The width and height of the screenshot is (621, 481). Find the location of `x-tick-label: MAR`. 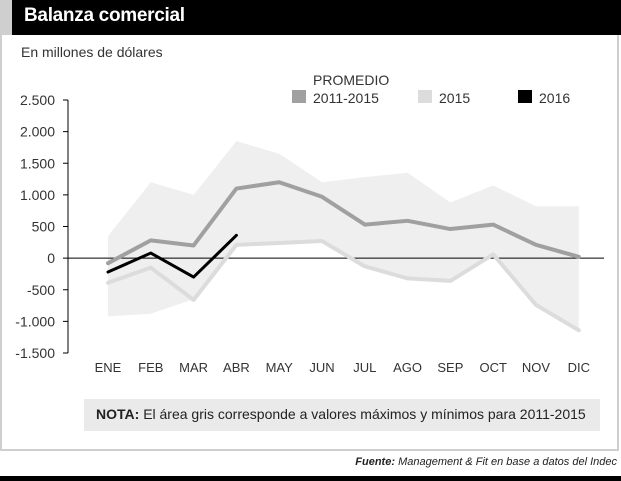

x-tick-label: MAR is located at coordinates (193, 367).